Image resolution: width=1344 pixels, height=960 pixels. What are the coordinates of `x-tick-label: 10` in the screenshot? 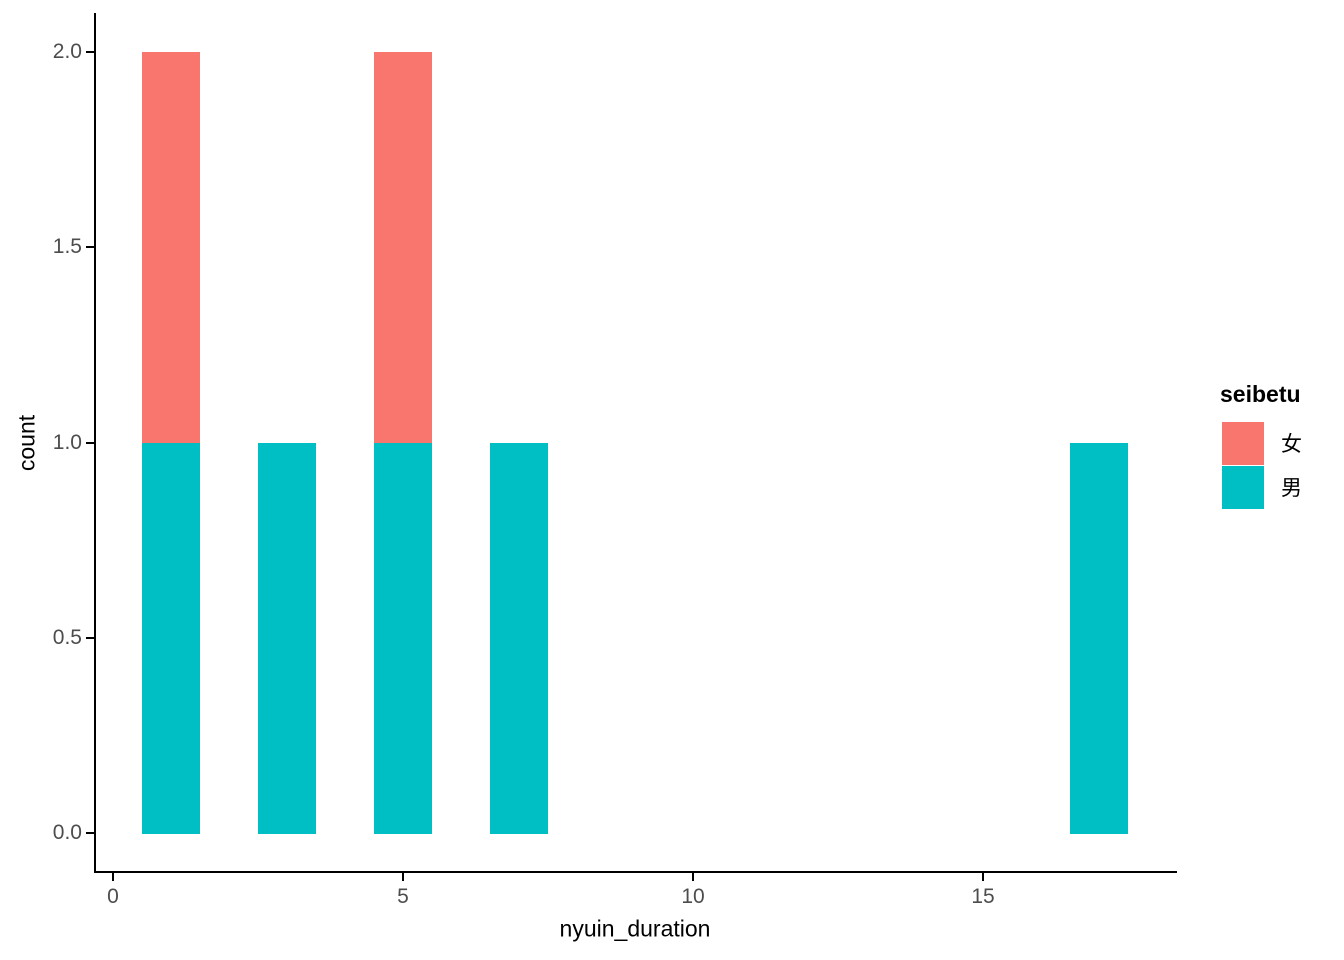 It's located at (693, 896).